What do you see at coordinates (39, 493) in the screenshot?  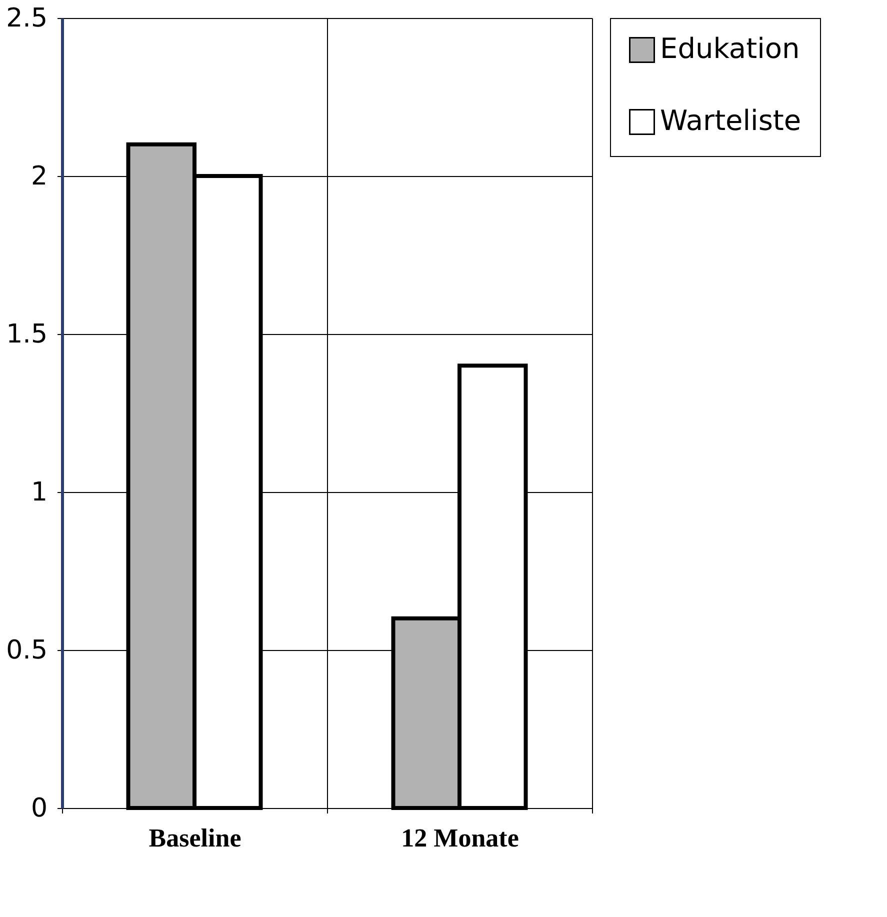 I see `y-tick-label: 1` at bounding box center [39, 493].